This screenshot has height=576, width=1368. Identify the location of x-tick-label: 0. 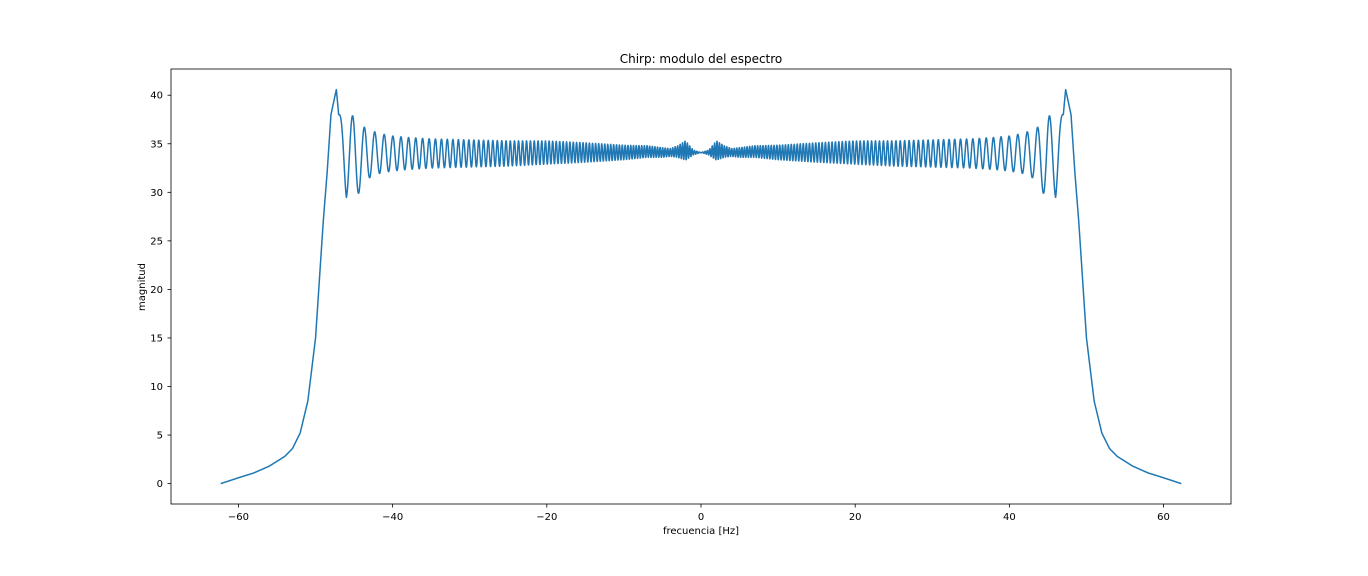
(701, 517).